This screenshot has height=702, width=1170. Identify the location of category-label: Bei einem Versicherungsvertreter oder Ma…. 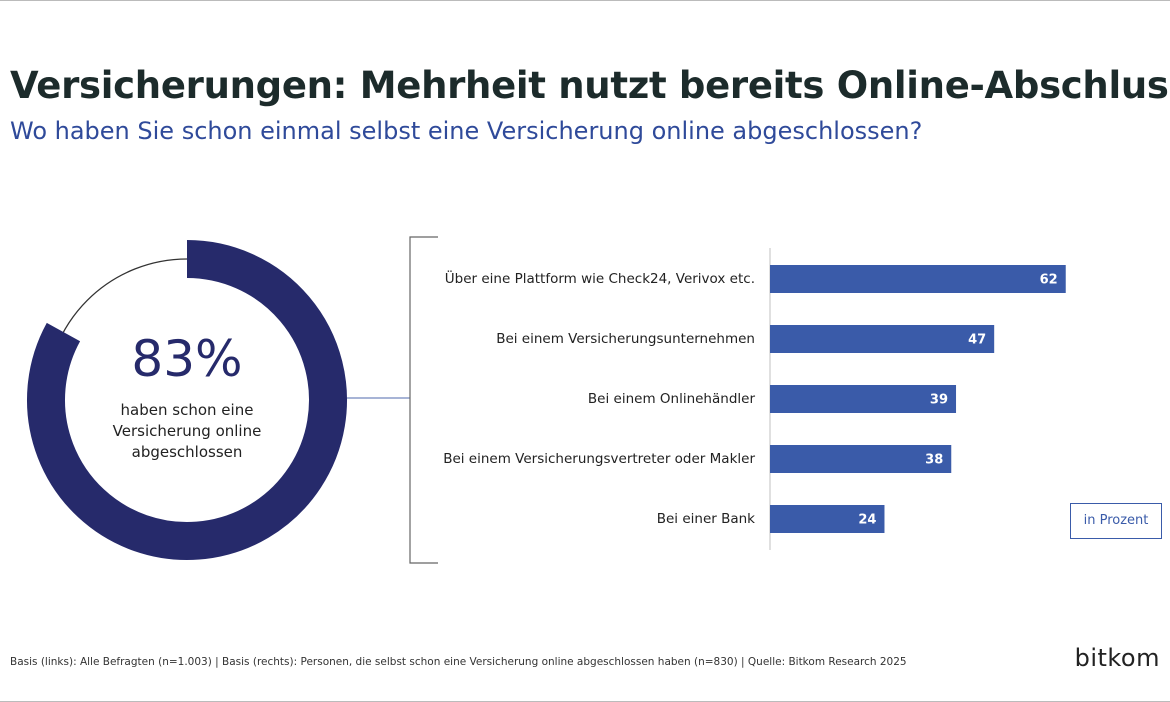
(599, 459).